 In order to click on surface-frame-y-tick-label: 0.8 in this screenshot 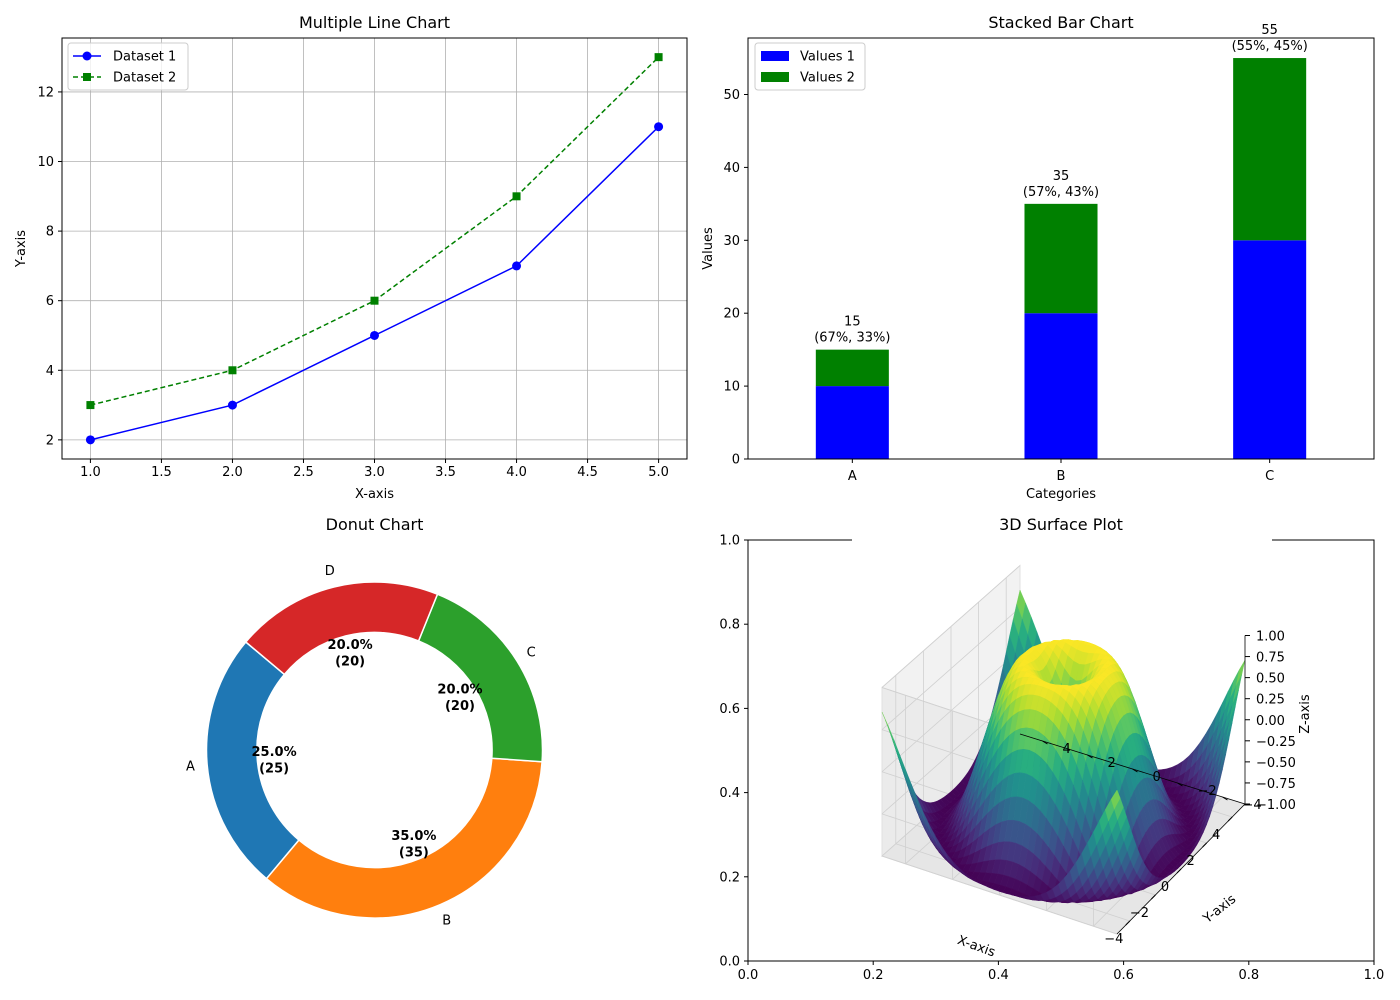, I will do `click(729, 625)`.